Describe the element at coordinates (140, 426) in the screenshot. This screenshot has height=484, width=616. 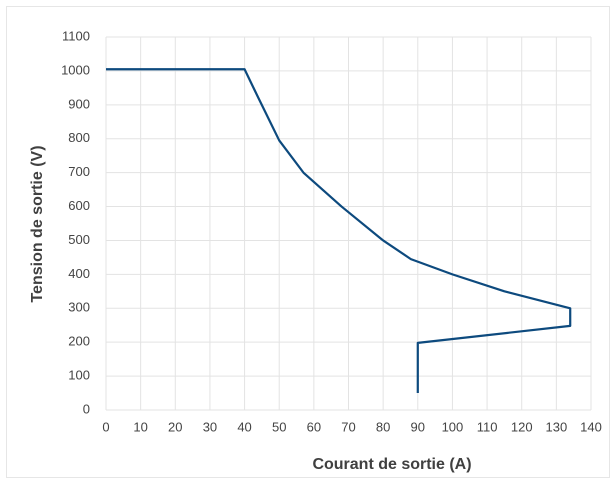
I see `x-tick-label: 10` at that location.